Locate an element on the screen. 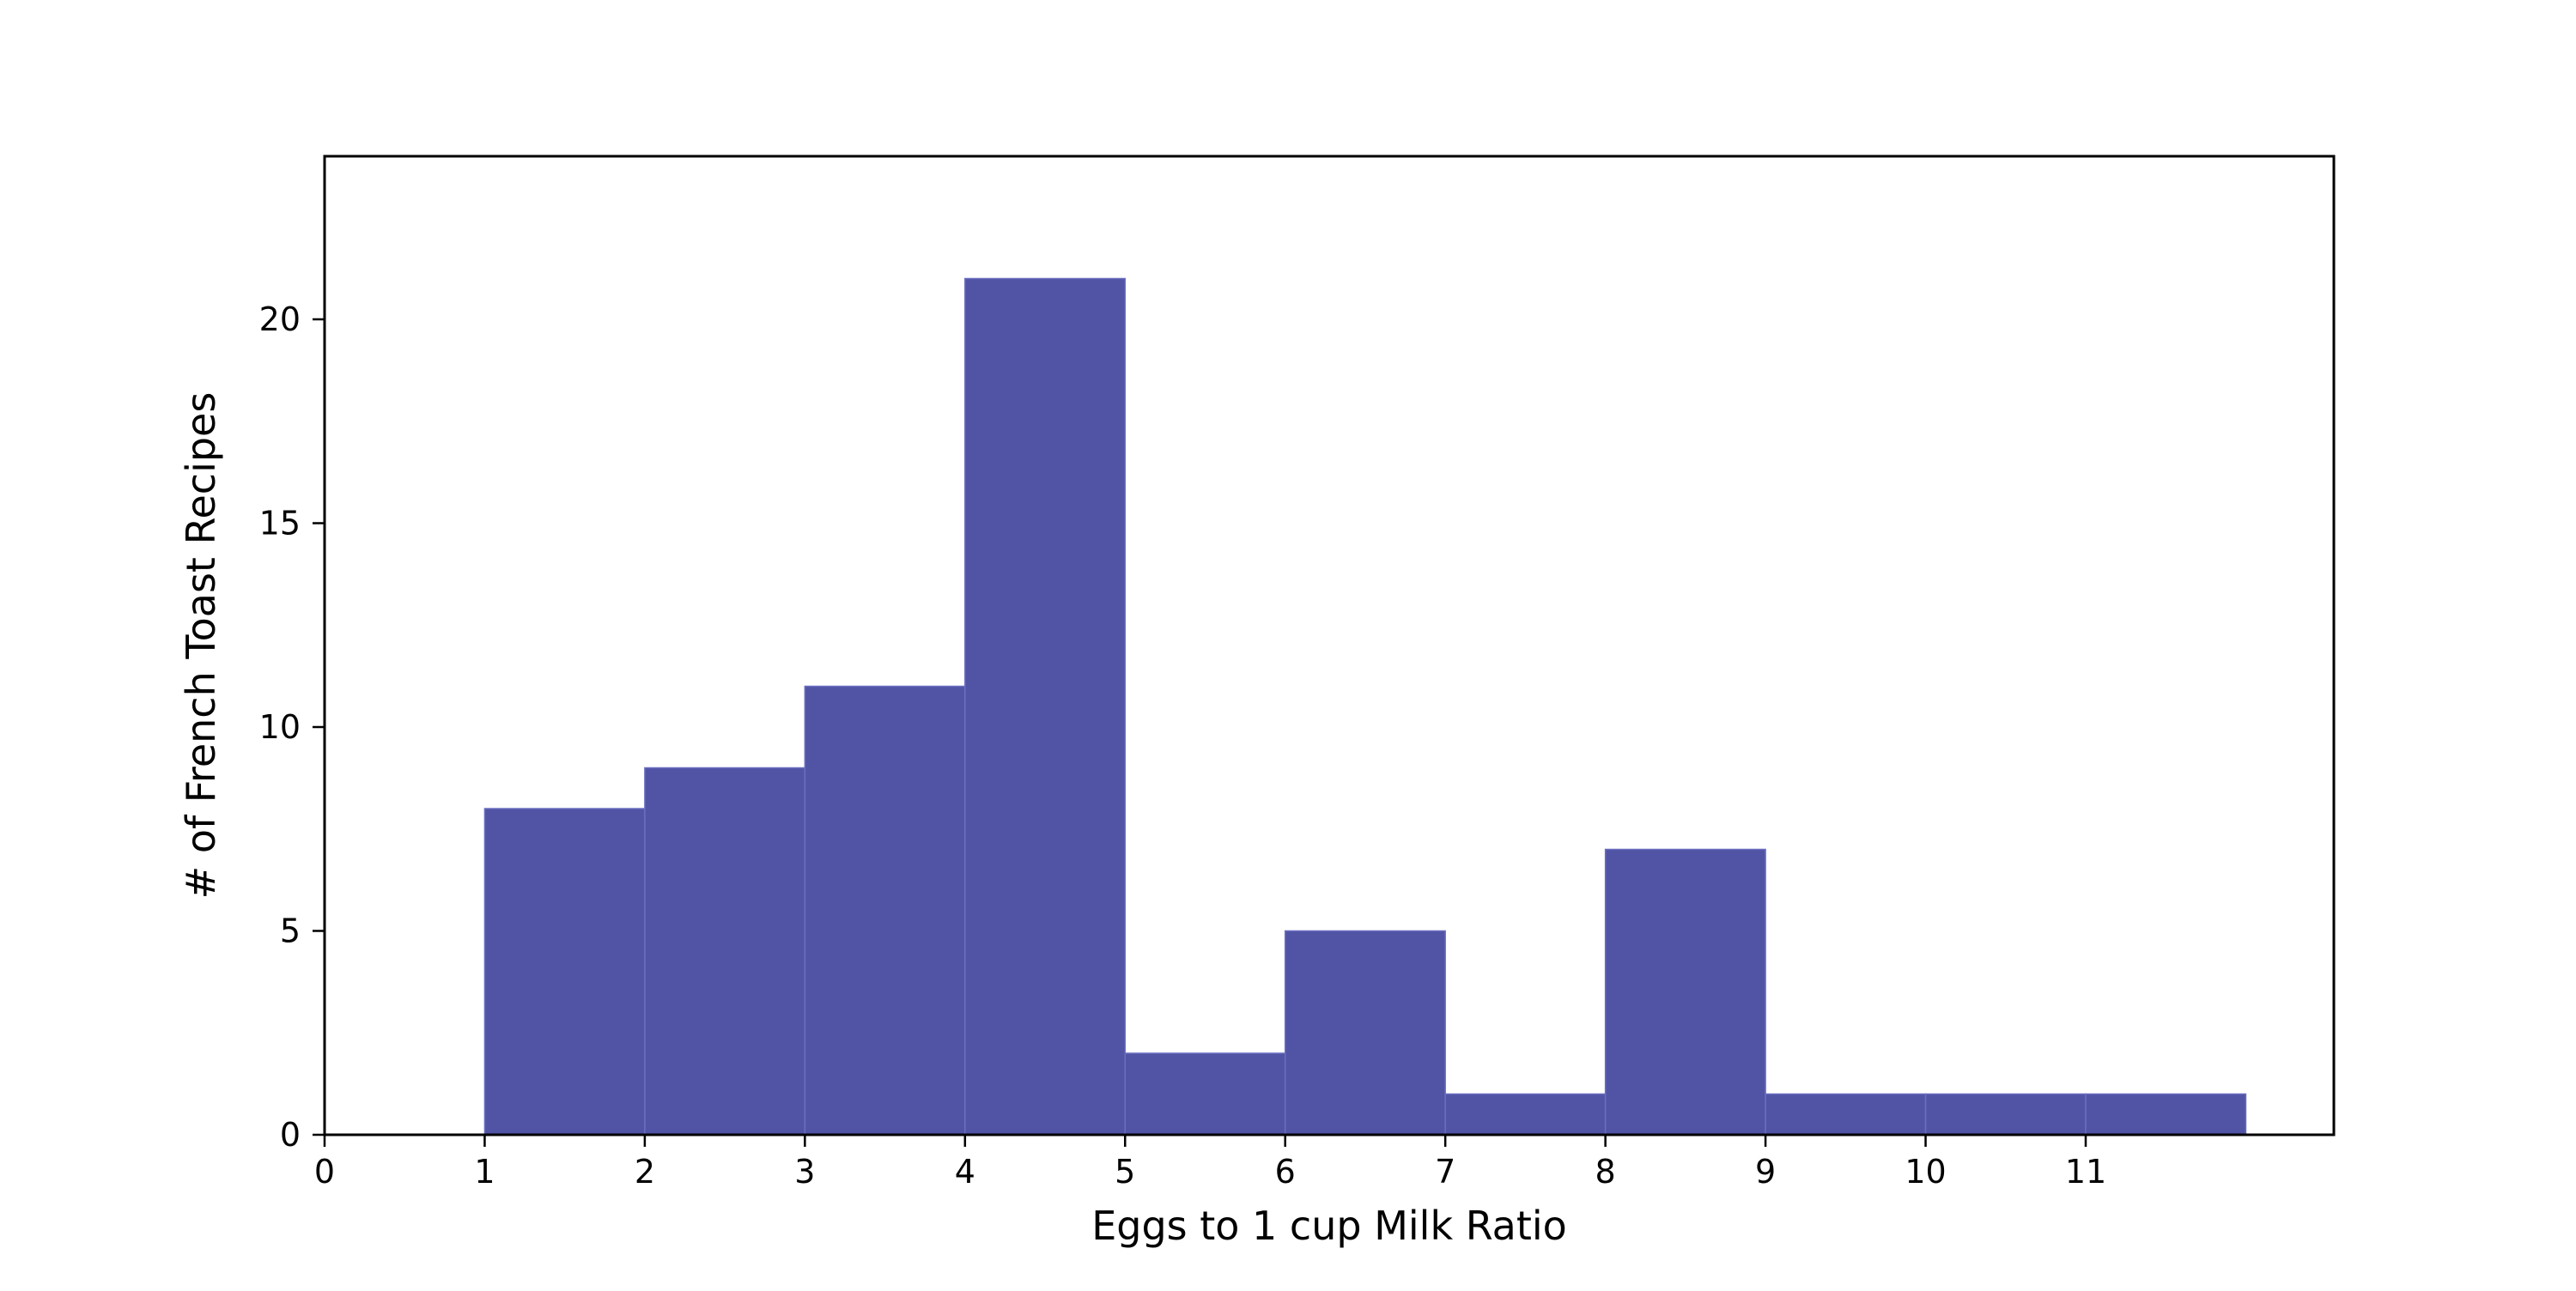 The height and width of the screenshot is (1291, 2576). y-tick-label-2: 10 is located at coordinates (280, 727).